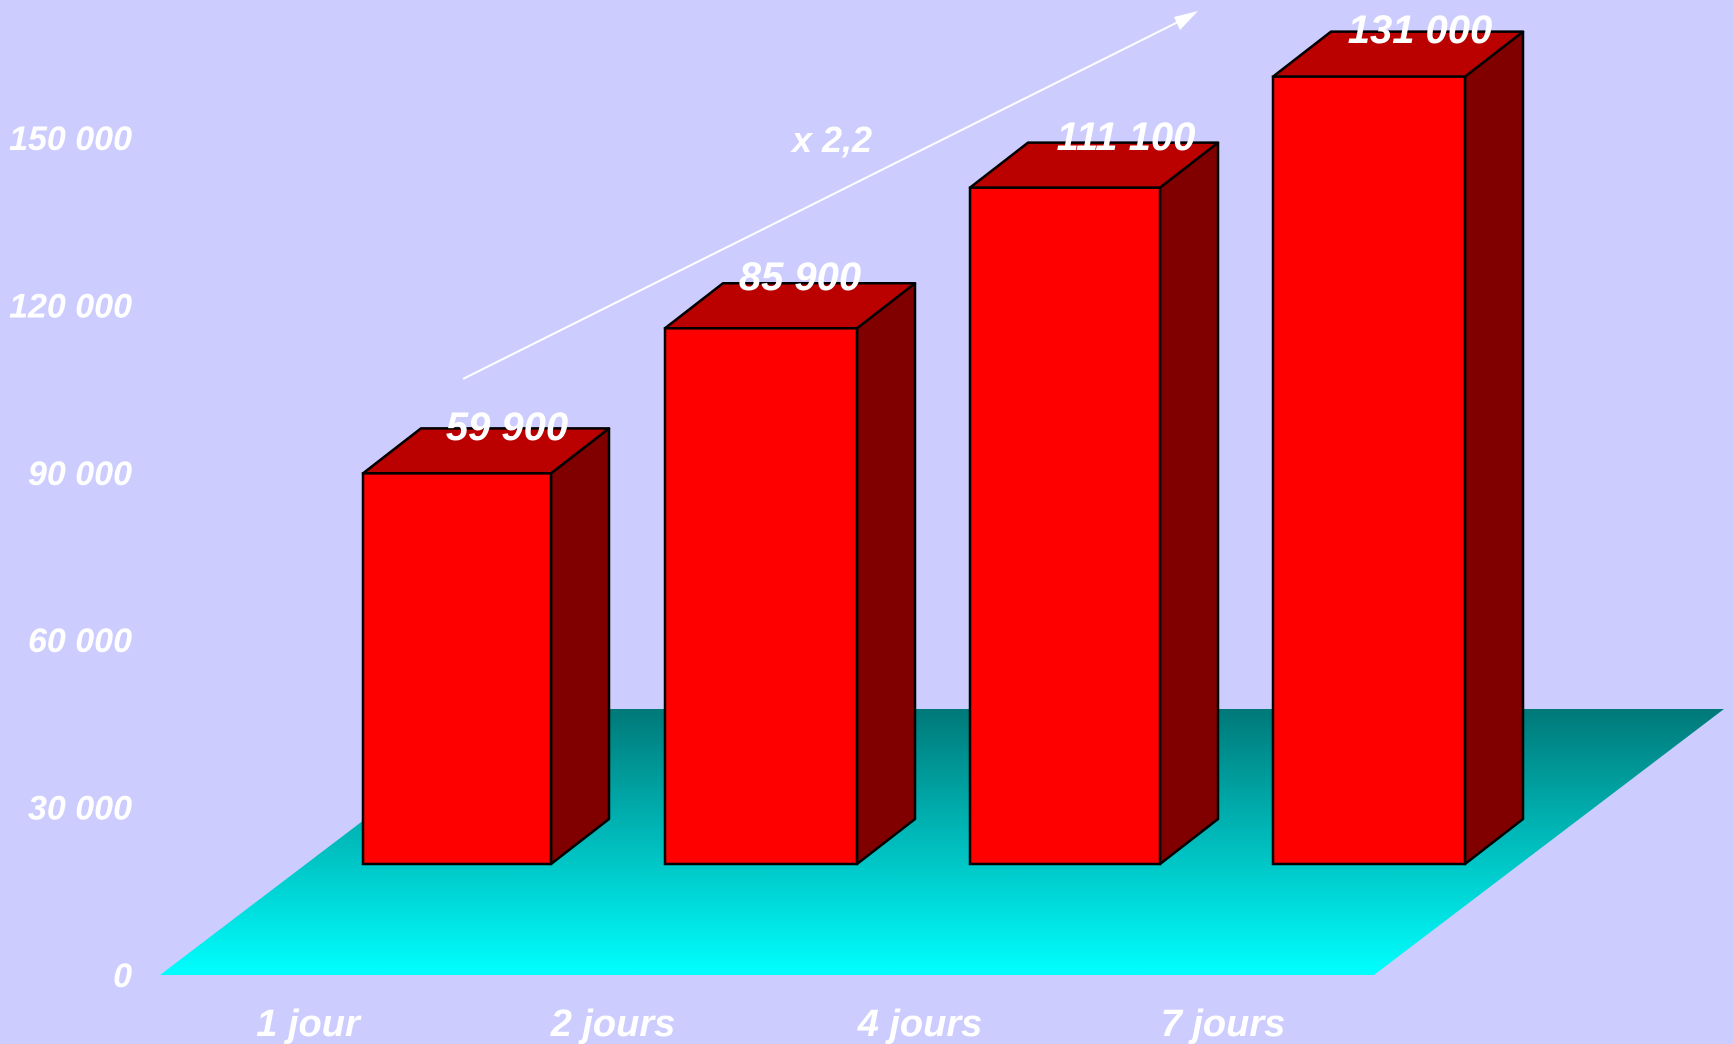 Image resolution: width=1733 pixels, height=1044 pixels. I want to click on data-label: 59 900, so click(507, 427).